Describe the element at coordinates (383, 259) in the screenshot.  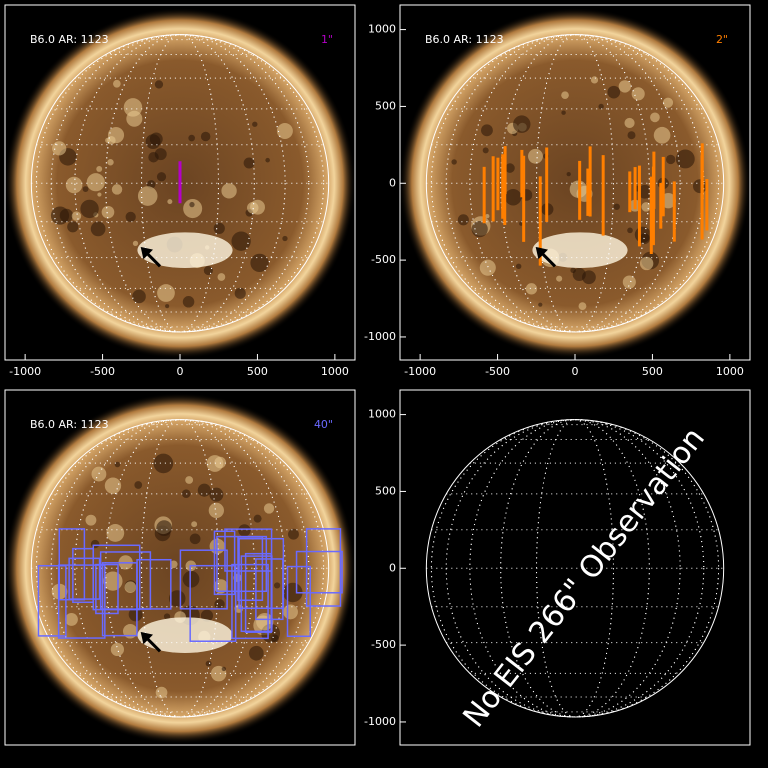
I see `y-tick-label: -500` at that location.